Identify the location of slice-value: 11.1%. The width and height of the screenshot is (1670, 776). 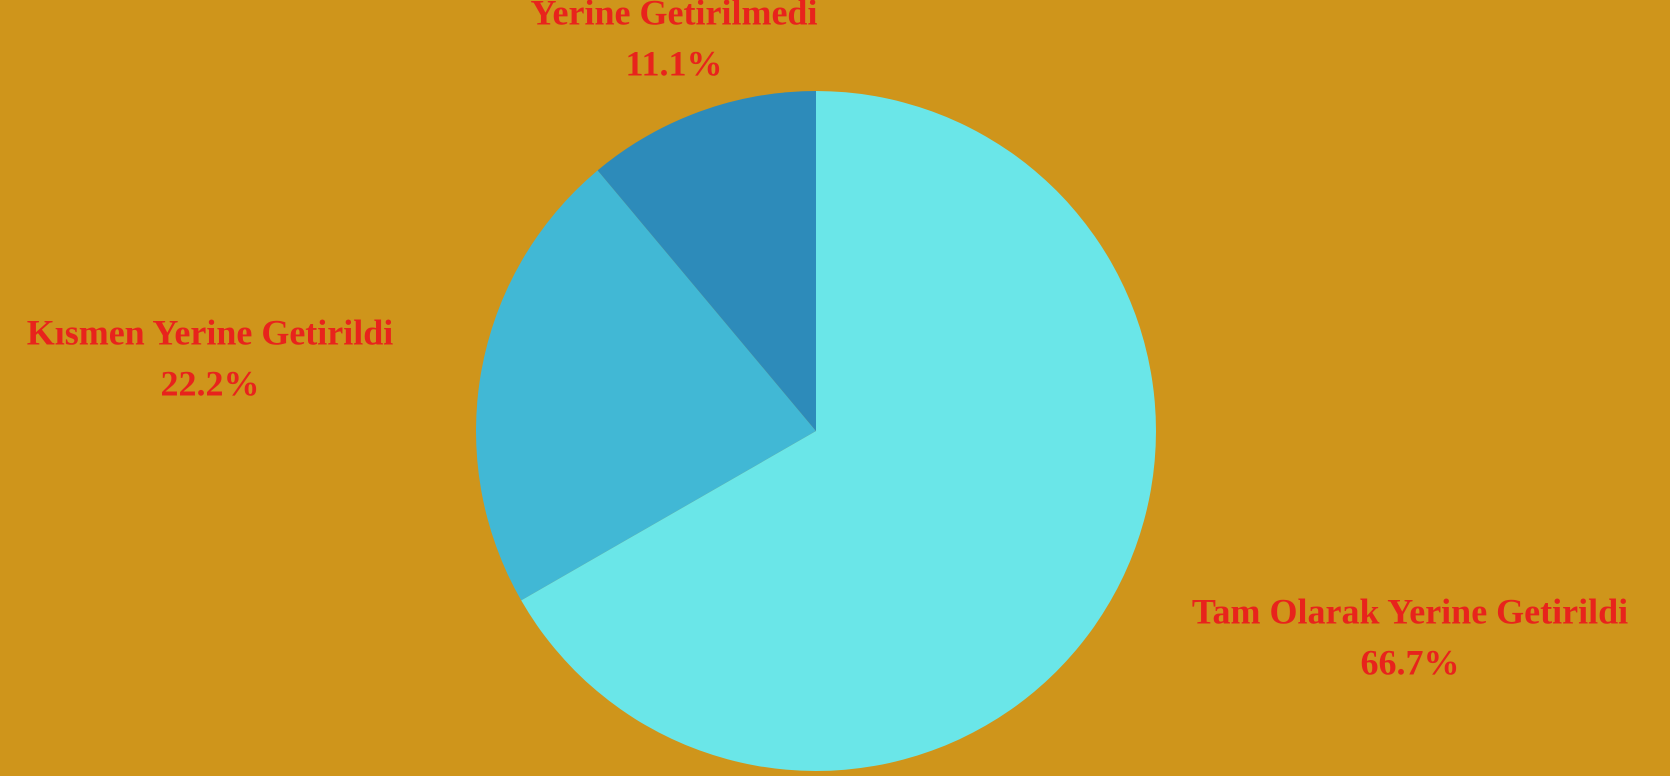
(673, 63).